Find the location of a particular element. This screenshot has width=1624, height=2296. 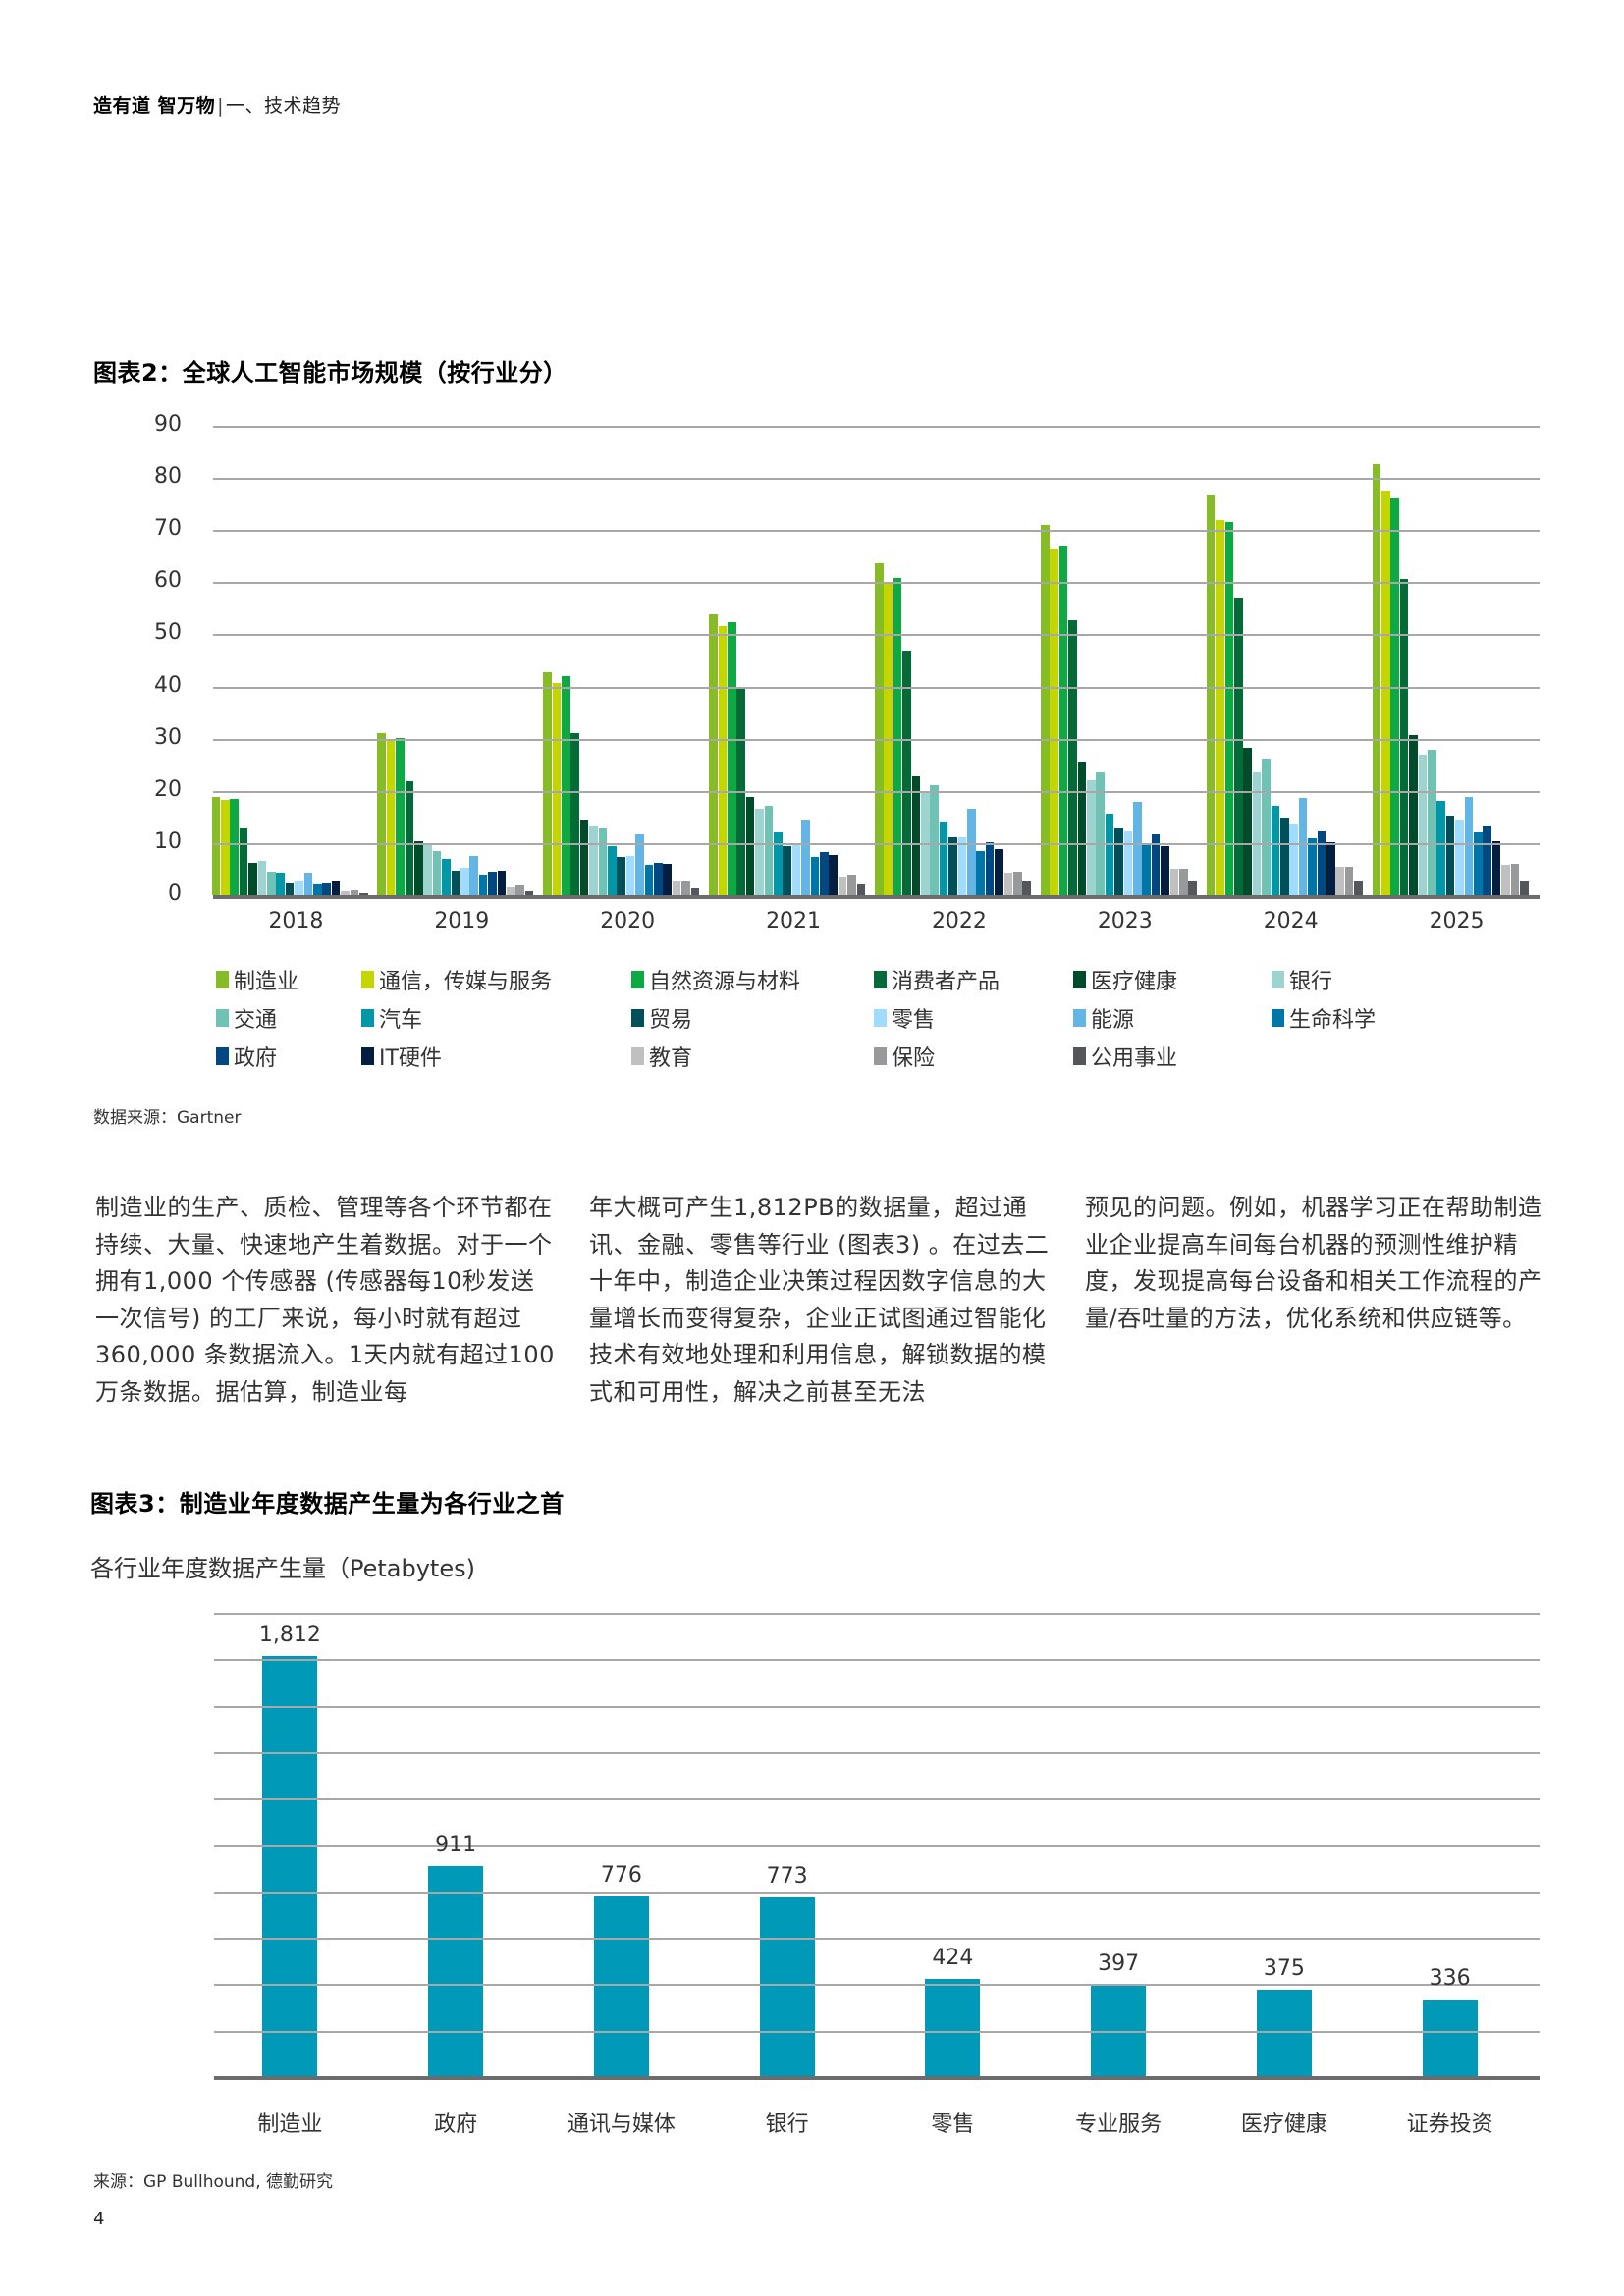

figure2-x-tick-label: 2019 is located at coordinates (462, 921).